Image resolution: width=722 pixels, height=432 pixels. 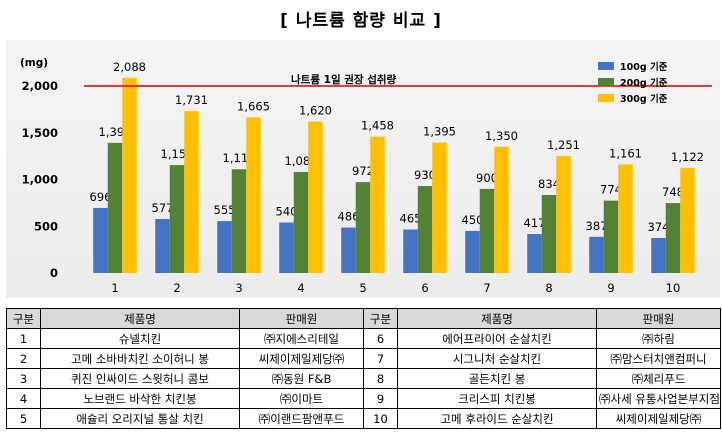 What do you see at coordinates (23, 398) in the screenshot?
I see `cell-no: 4` at bounding box center [23, 398].